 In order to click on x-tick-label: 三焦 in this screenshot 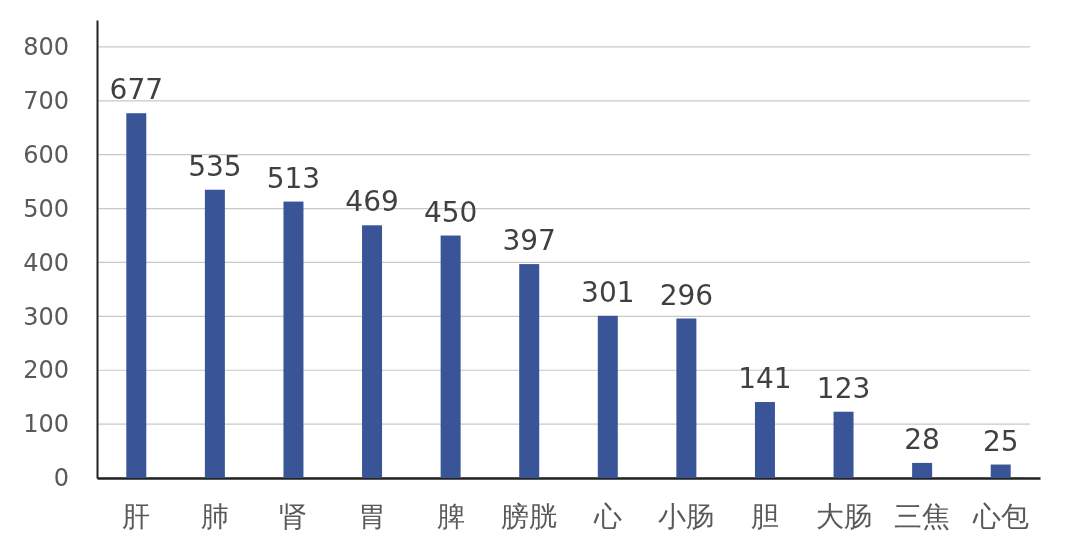, I will do `click(922, 516)`.